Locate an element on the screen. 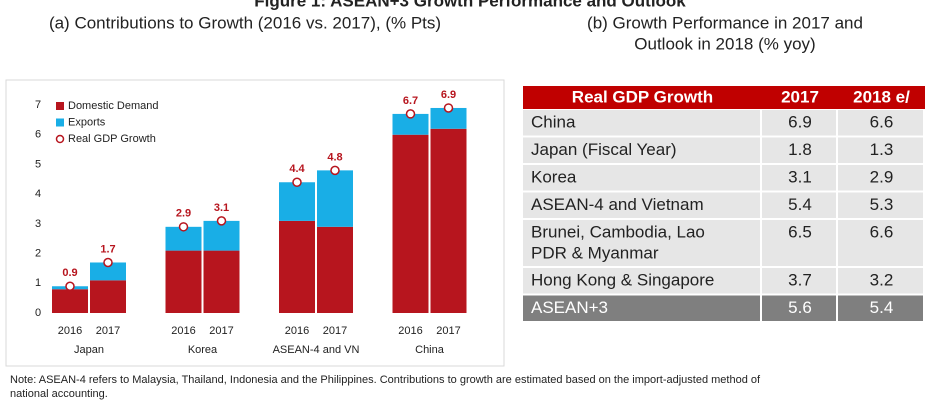 This screenshot has width=940, height=400. row-label: China is located at coordinates (553, 121).